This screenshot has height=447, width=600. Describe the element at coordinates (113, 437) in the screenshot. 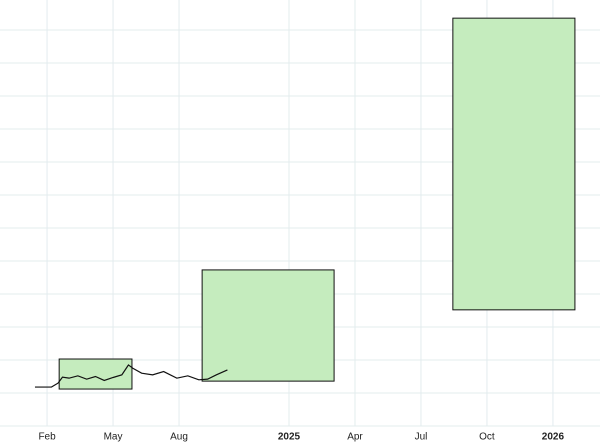

I see `x-tick-label: May` at that location.